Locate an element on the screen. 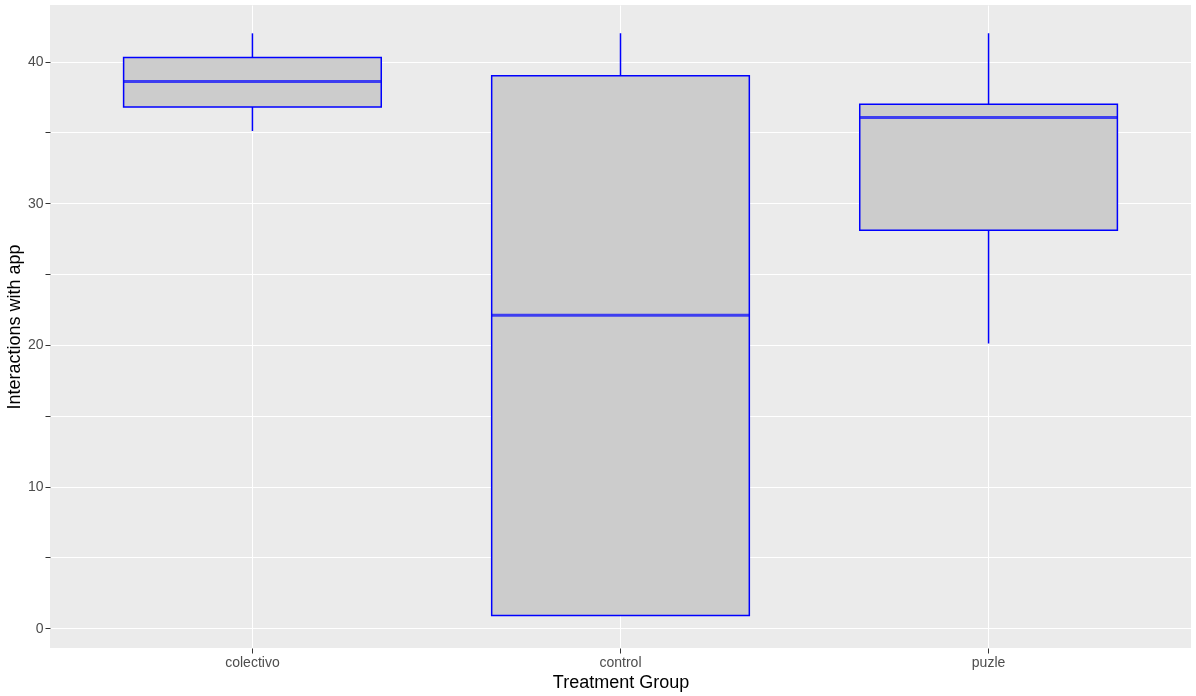 The height and width of the screenshot is (696, 1196). y-axis-title: Interactions with app is located at coordinates (13, 327).